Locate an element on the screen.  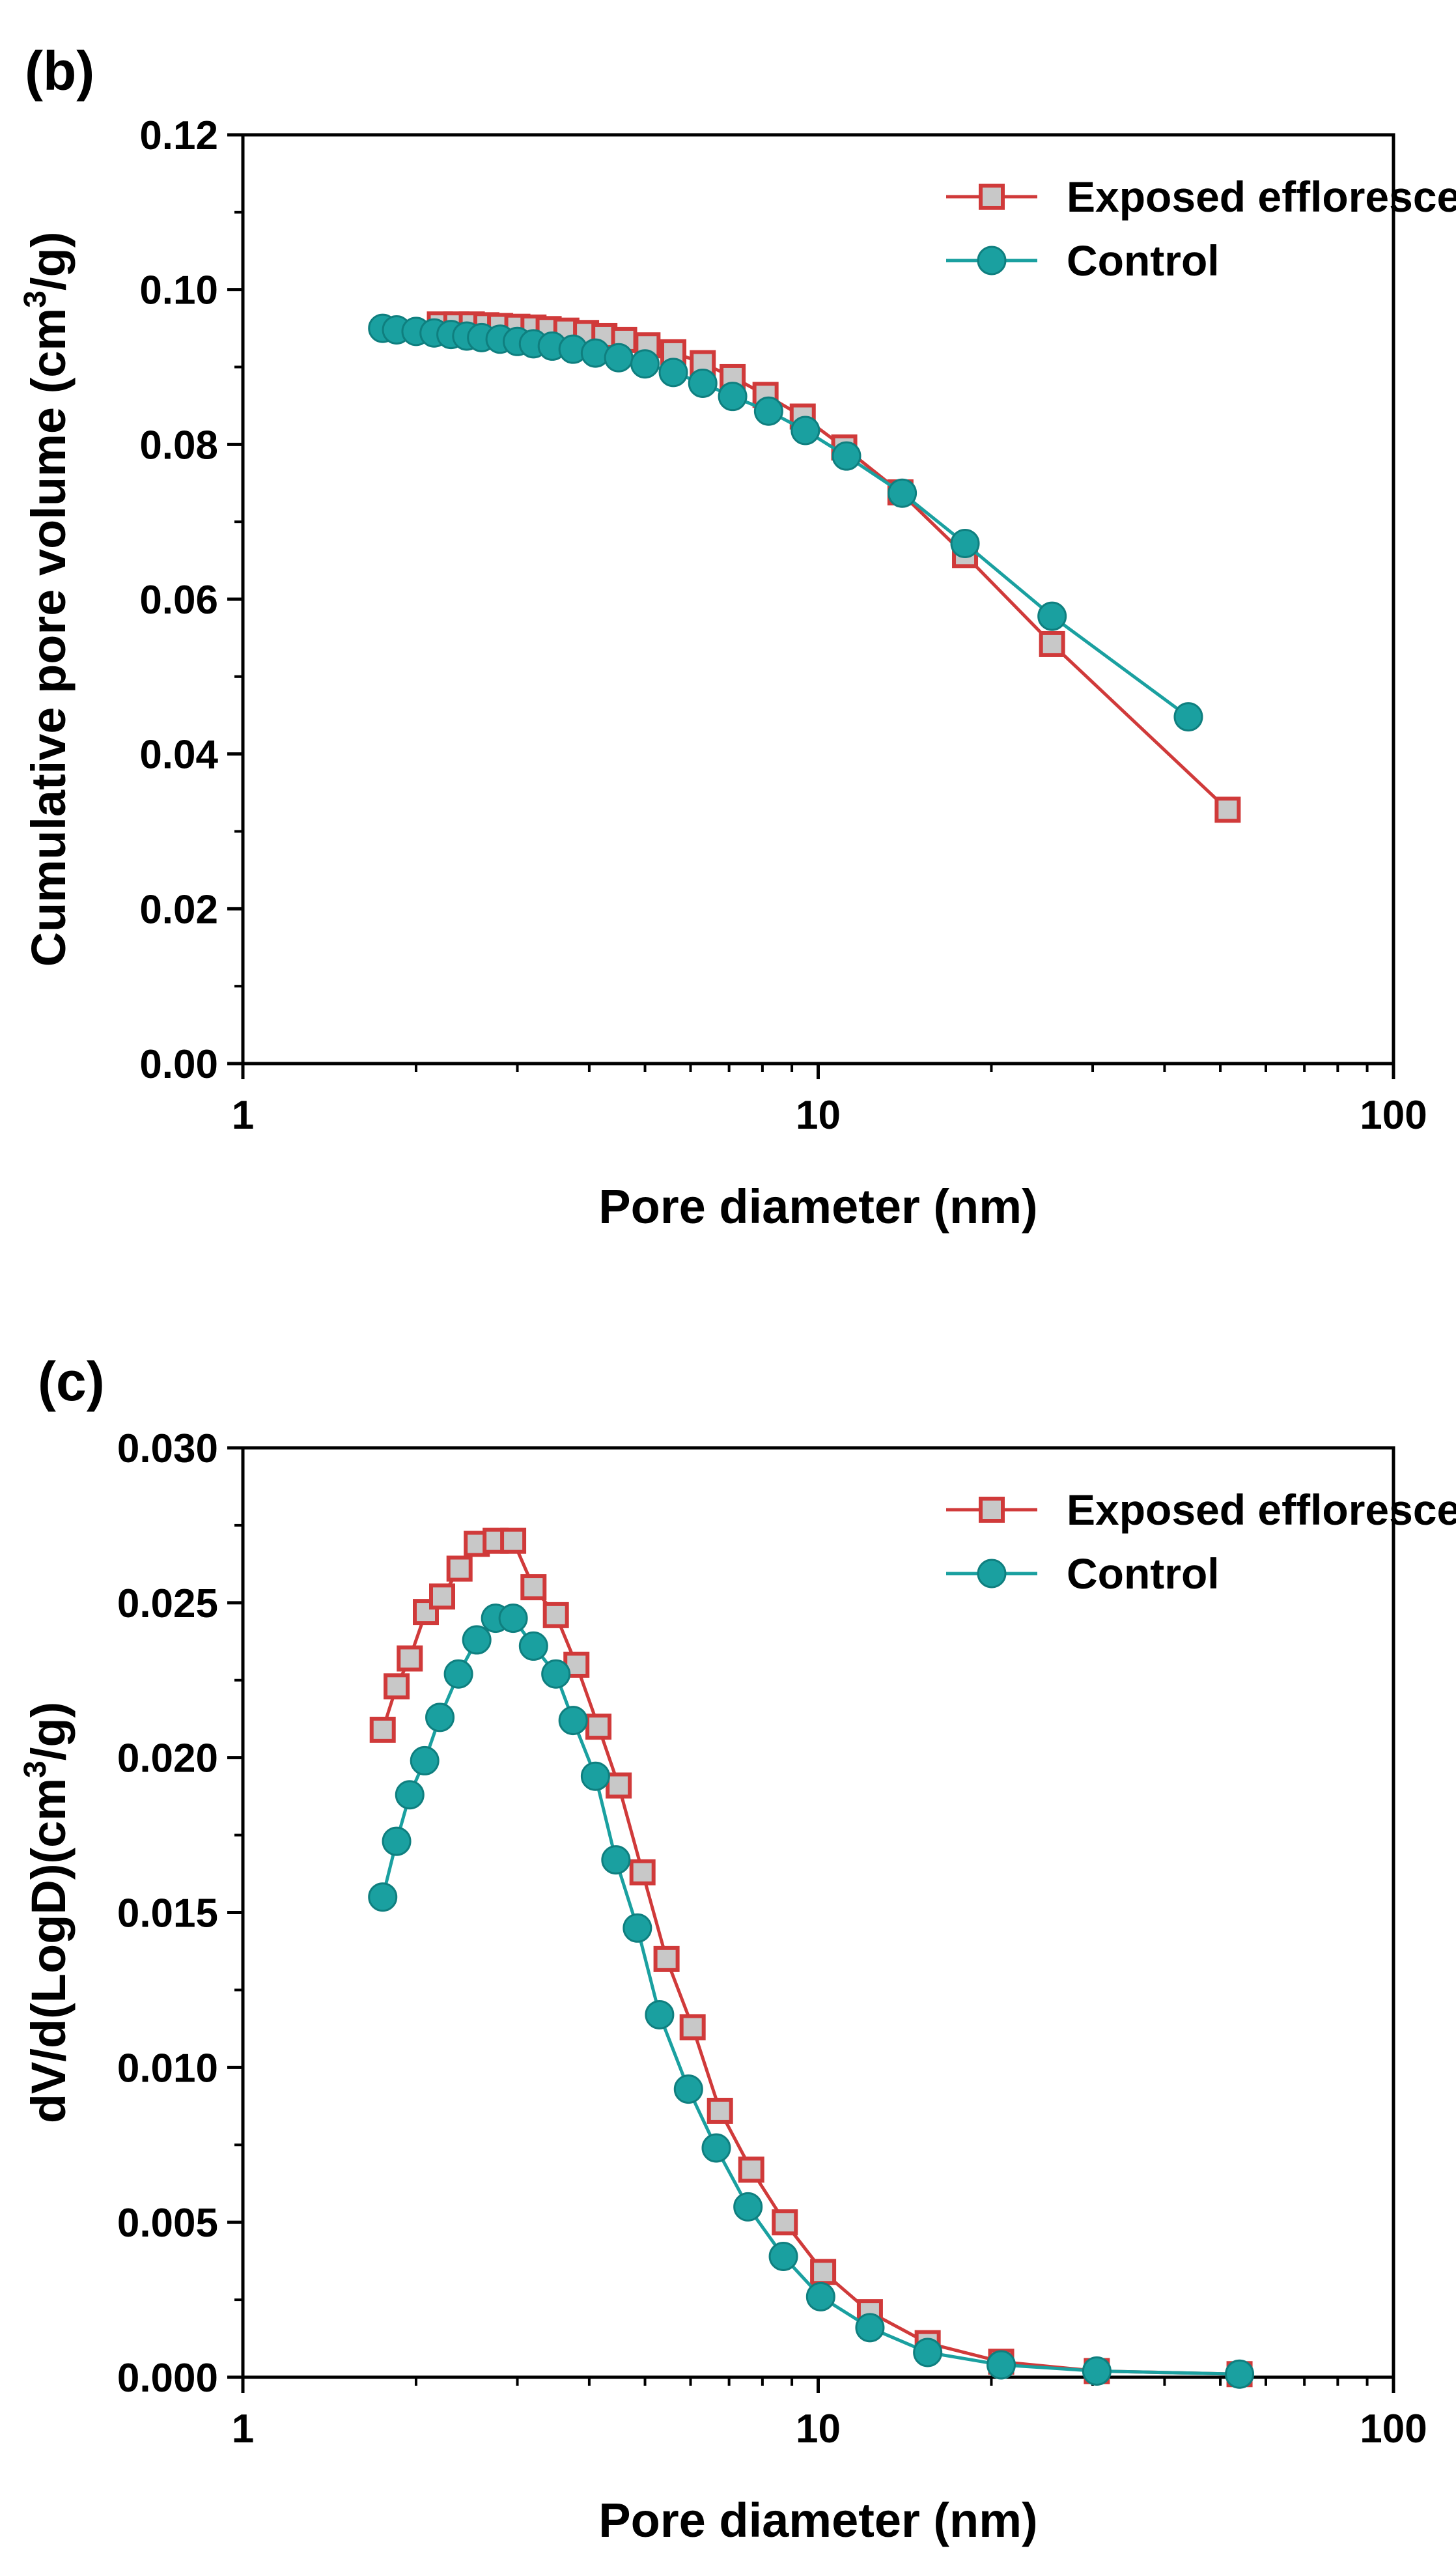
panel-label: (c) is located at coordinates (71, 1381).